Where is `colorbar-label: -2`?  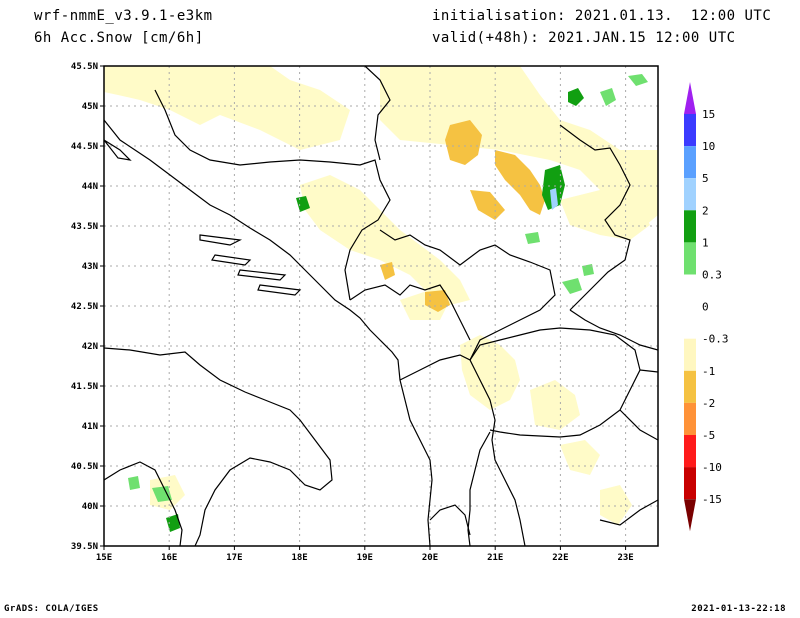 colorbar-label: -2 is located at coordinates (708, 403).